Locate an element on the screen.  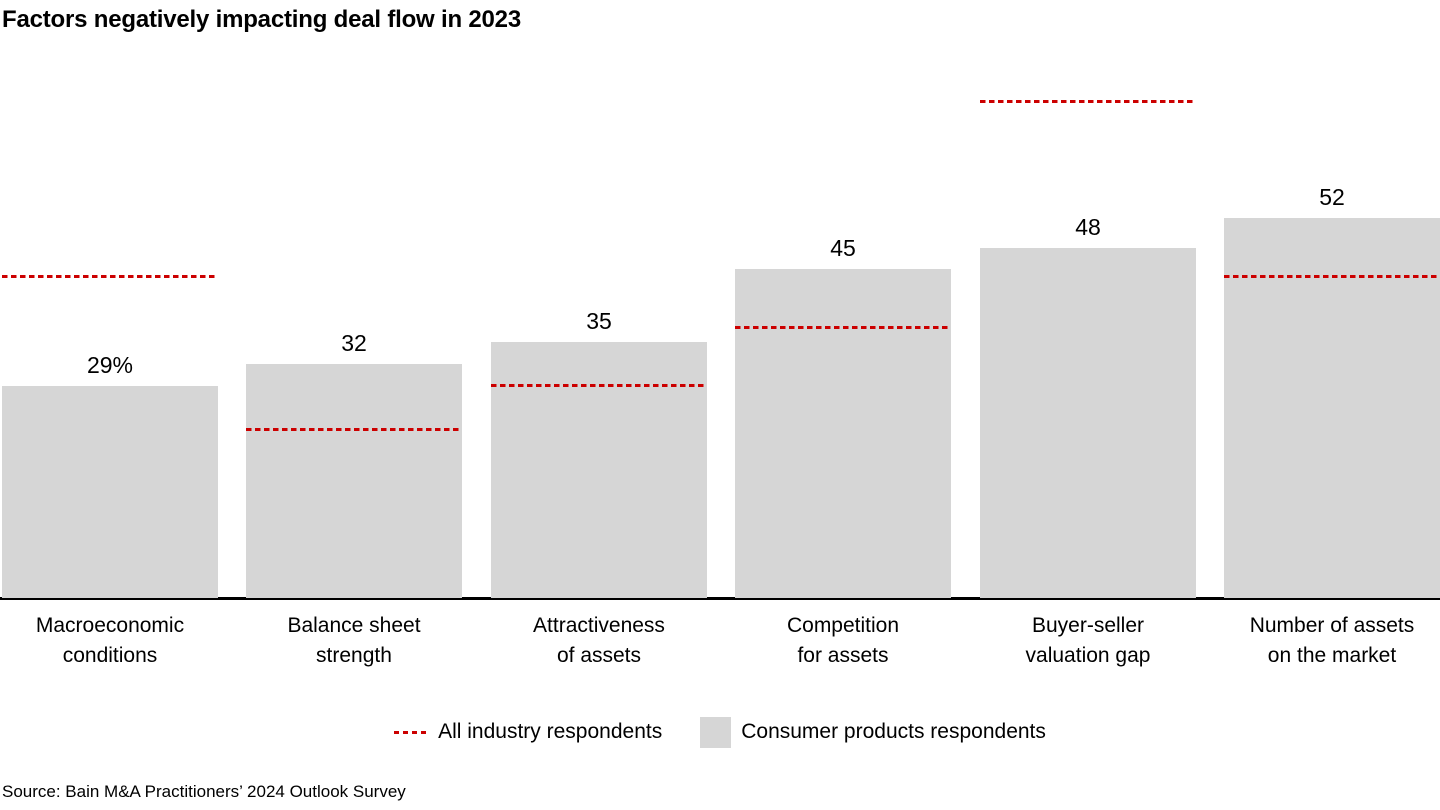
bar-value-label: 45 is located at coordinates (843, 248).